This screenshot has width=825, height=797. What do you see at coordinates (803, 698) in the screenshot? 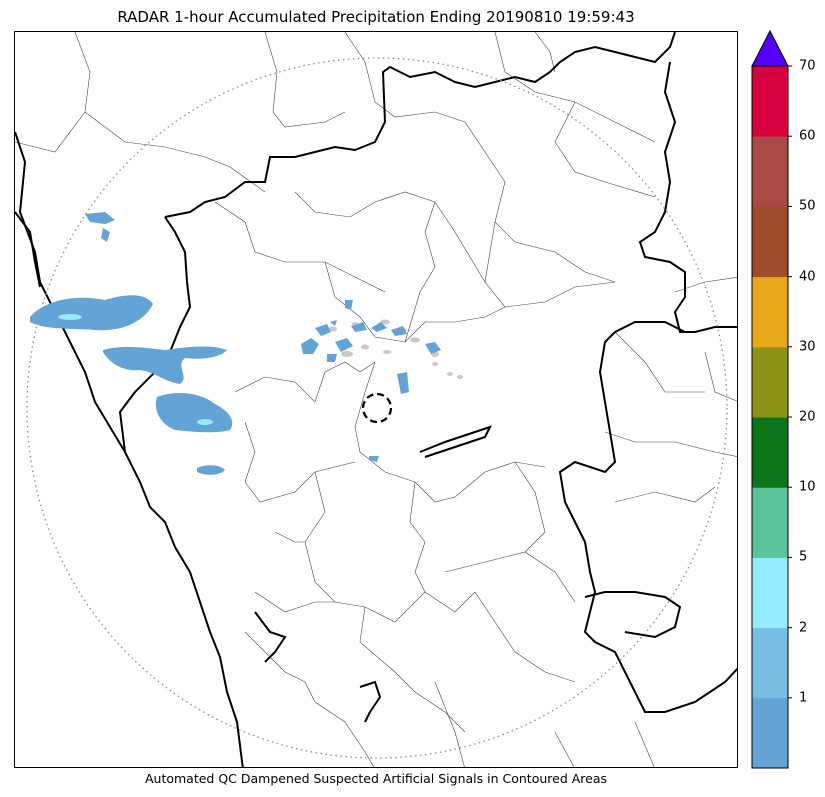
I see `colorbar-tick-label: 1` at bounding box center [803, 698].